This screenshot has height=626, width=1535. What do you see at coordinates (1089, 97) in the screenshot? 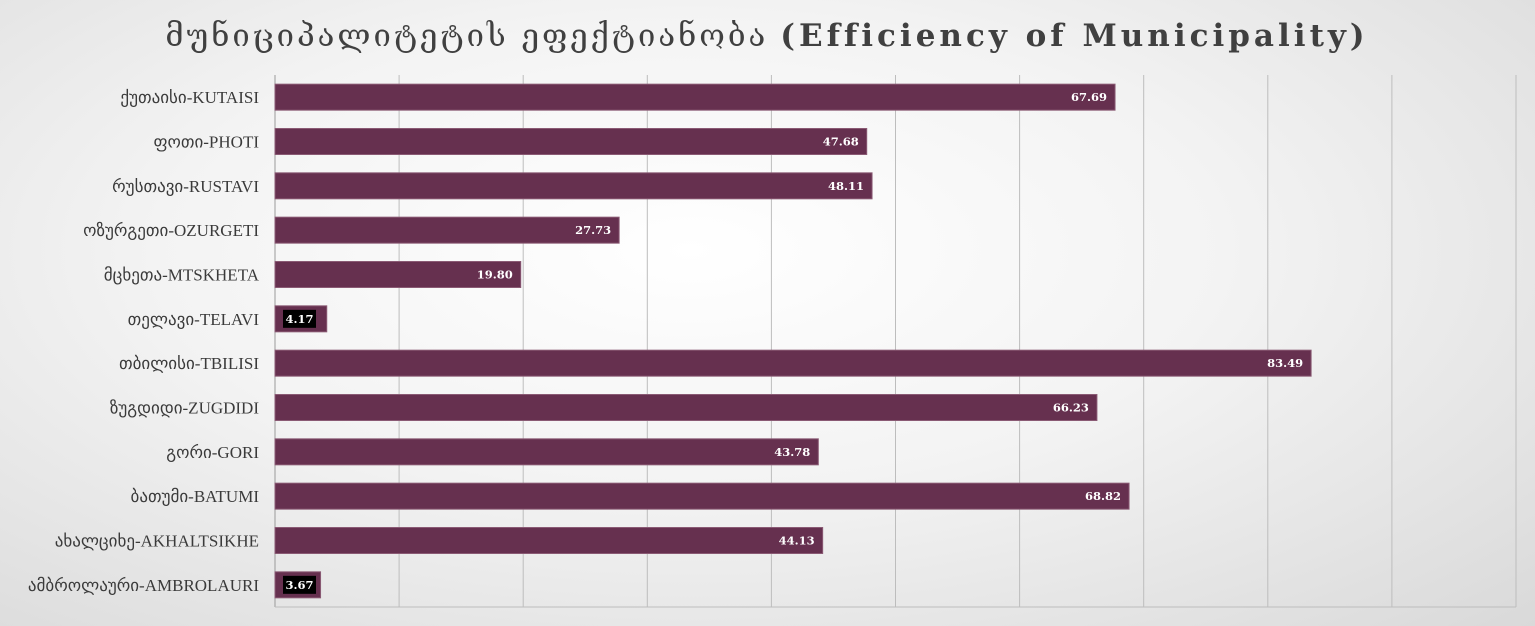
I see `value-label: 67.69` at bounding box center [1089, 97].